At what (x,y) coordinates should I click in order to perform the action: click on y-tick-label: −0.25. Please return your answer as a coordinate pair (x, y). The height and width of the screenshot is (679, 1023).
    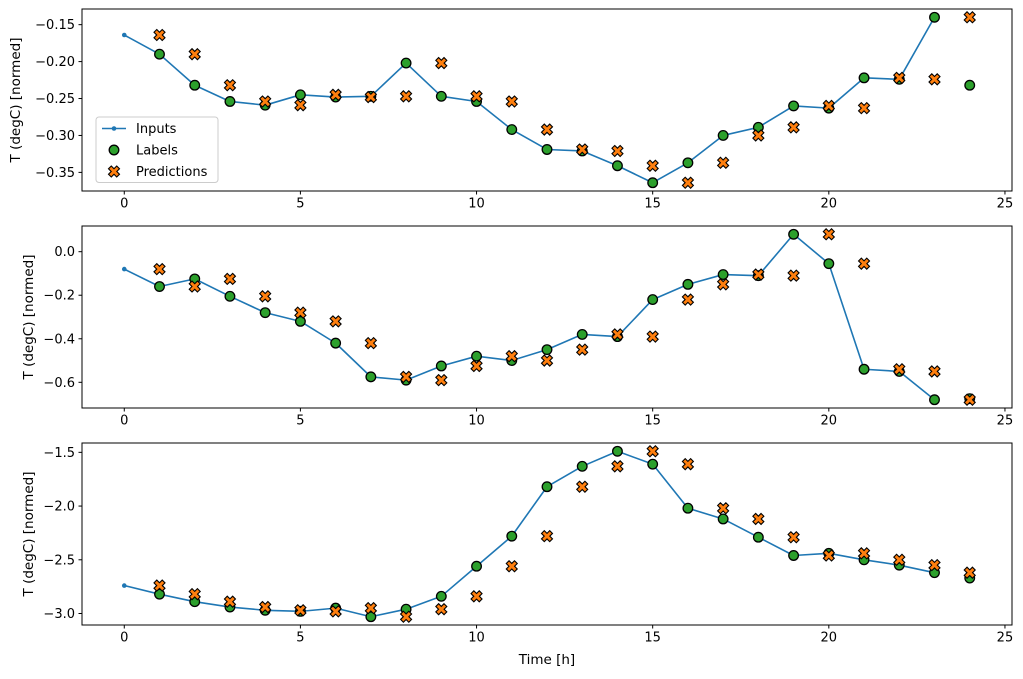
    Looking at the image, I should click on (55, 99).